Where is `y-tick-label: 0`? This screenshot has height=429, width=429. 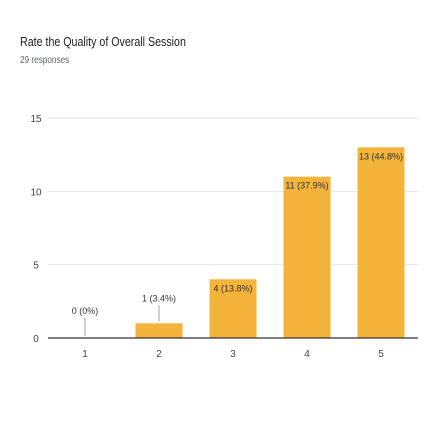
y-tick-label: 0 is located at coordinates (36, 339).